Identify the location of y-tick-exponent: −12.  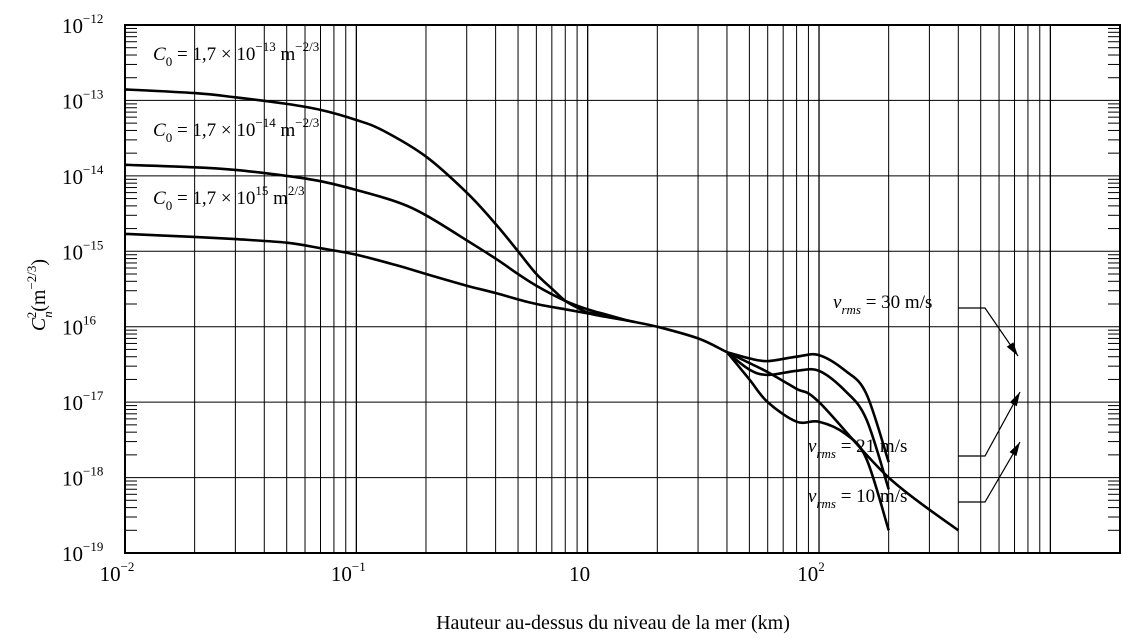
(93, 18).